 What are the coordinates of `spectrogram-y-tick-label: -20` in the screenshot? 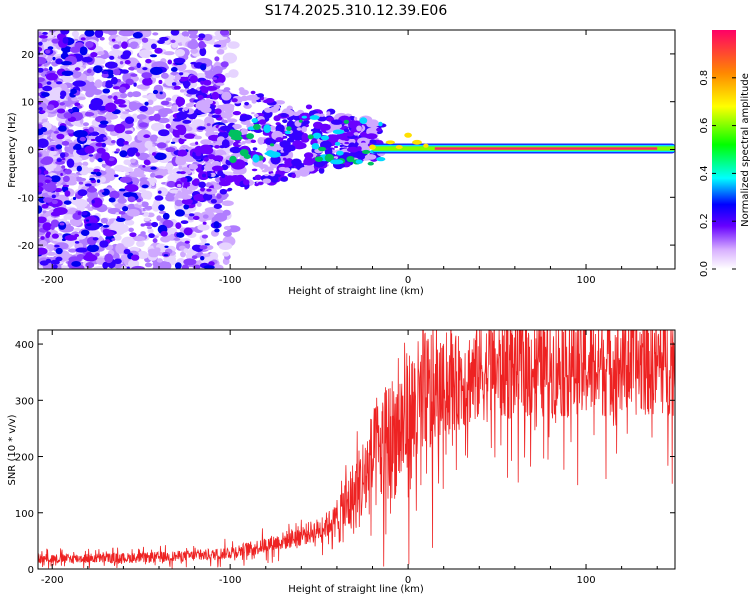 It's located at (26, 246).